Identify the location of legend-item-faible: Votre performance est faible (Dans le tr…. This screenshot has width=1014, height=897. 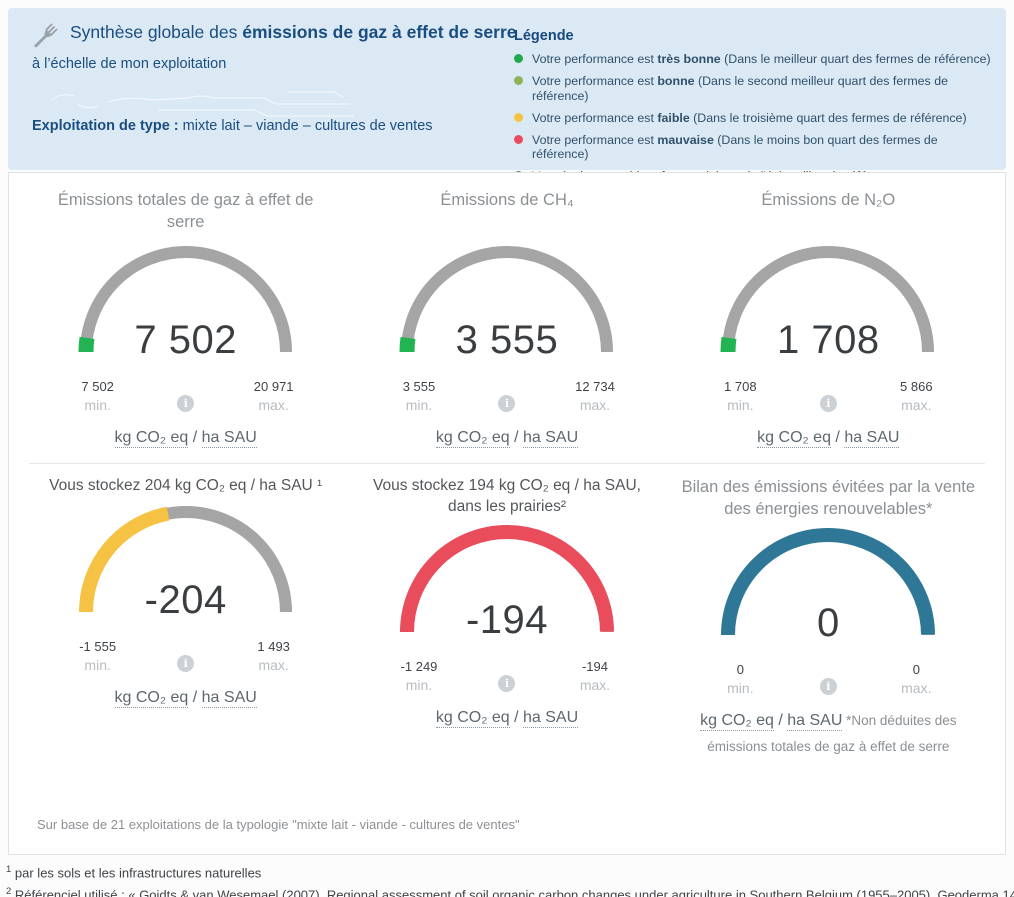
(754, 118).